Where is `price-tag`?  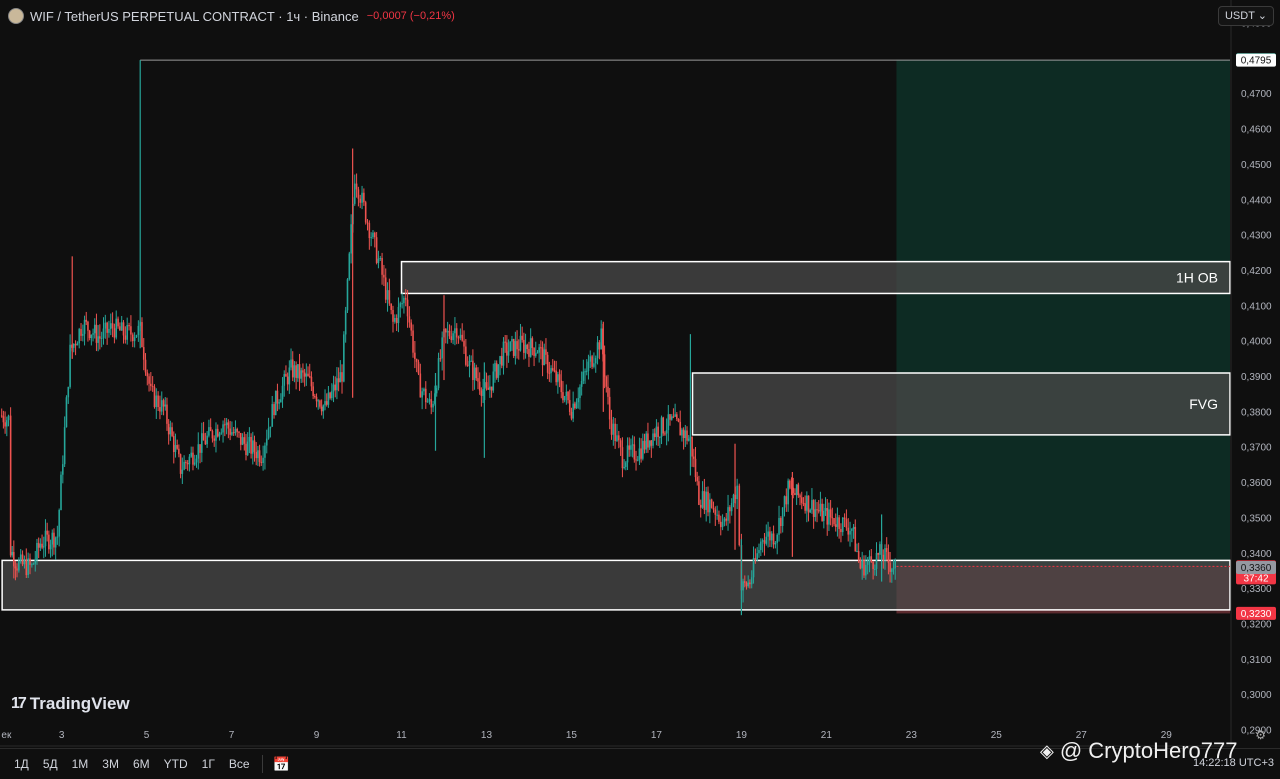 price-tag is located at coordinates (1256, 567).